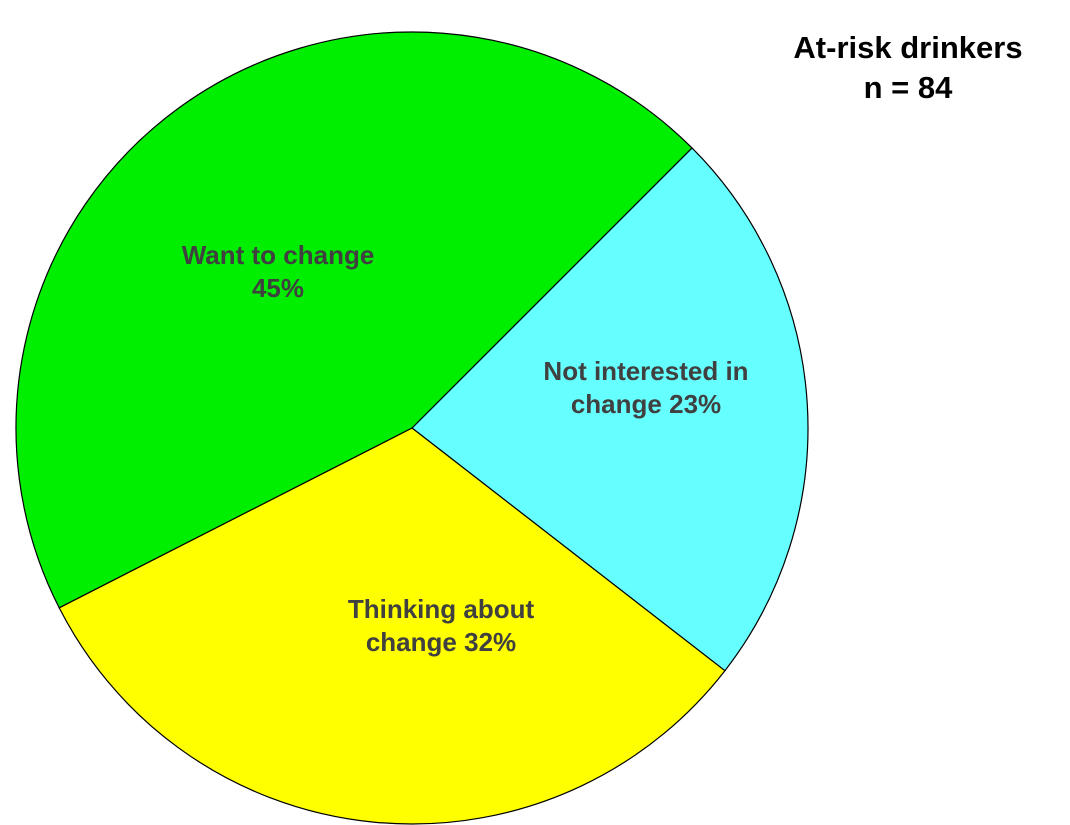 This screenshot has width=1070, height=825. Describe the element at coordinates (907, 47) in the screenshot. I see `chart-title: At-risk drinkers` at that location.